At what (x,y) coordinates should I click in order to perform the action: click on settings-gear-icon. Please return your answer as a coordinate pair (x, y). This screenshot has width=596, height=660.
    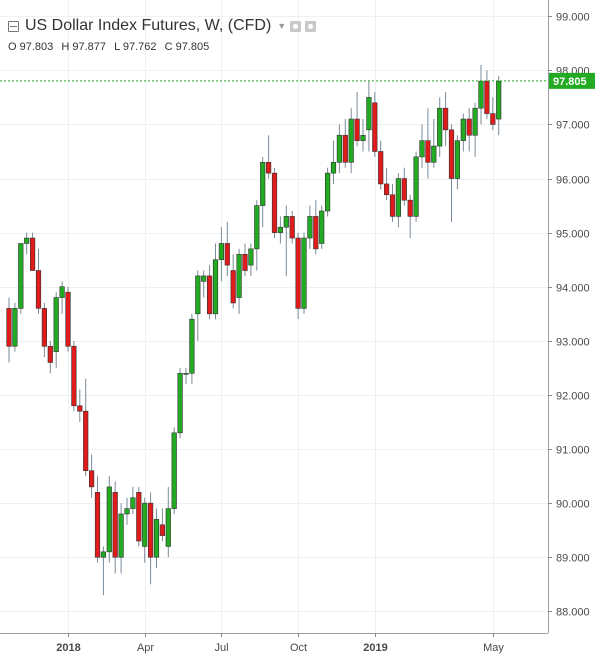
    Looking at the image, I should click on (311, 26).